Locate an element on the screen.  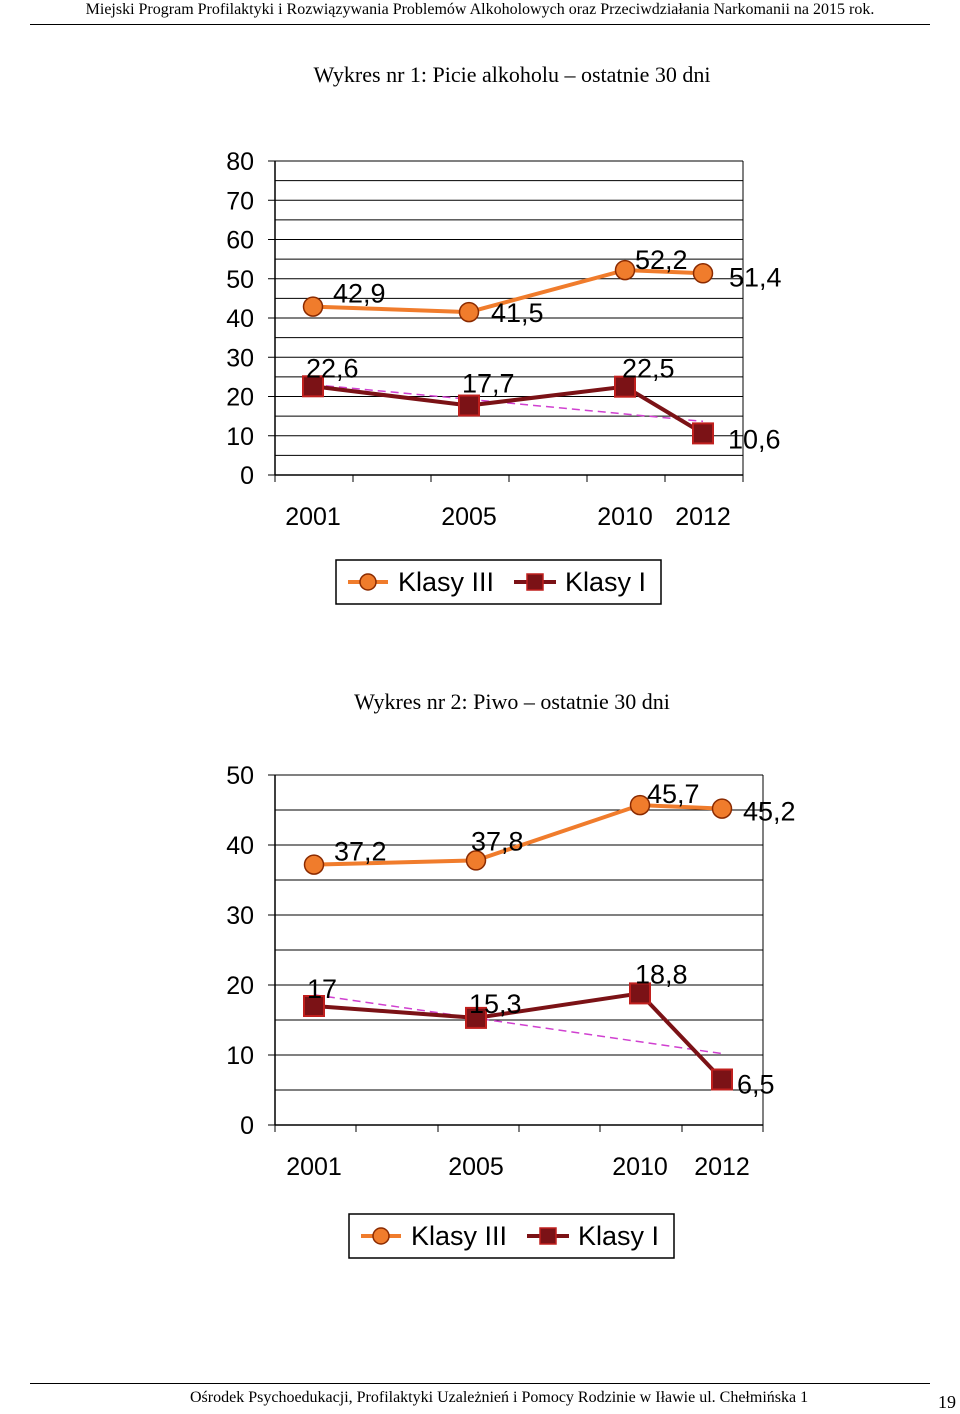
data-label: 17 is located at coordinates (322, 989).